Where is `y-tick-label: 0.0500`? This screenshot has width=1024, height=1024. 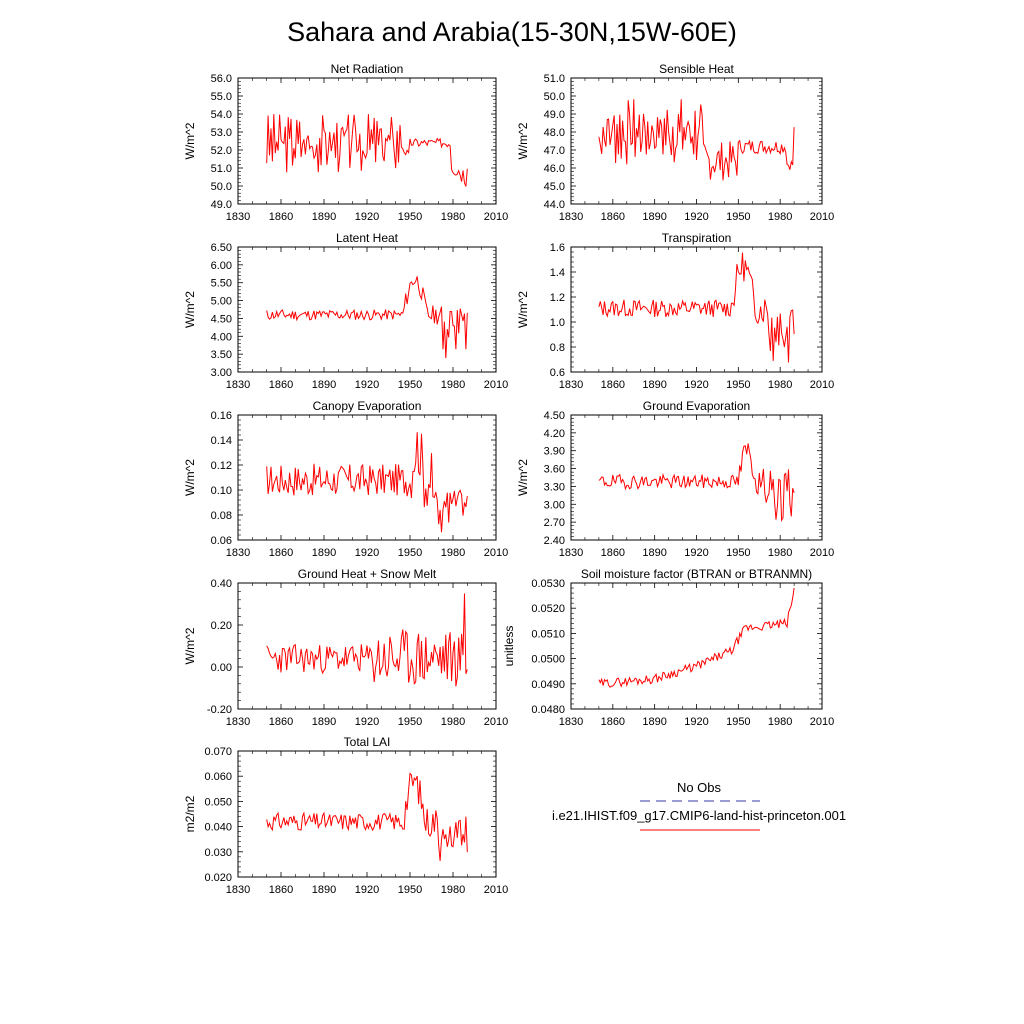
y-tick-label: 0.0500 is located at coordinates (548, 660).